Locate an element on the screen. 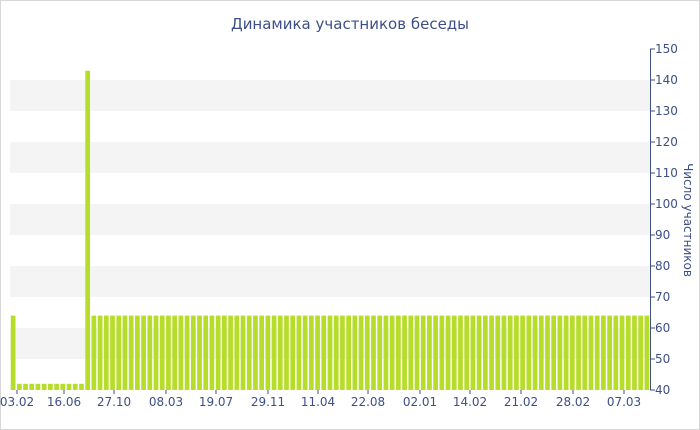  x-tick-label: 28.02 is located at coordinates (573, 402).